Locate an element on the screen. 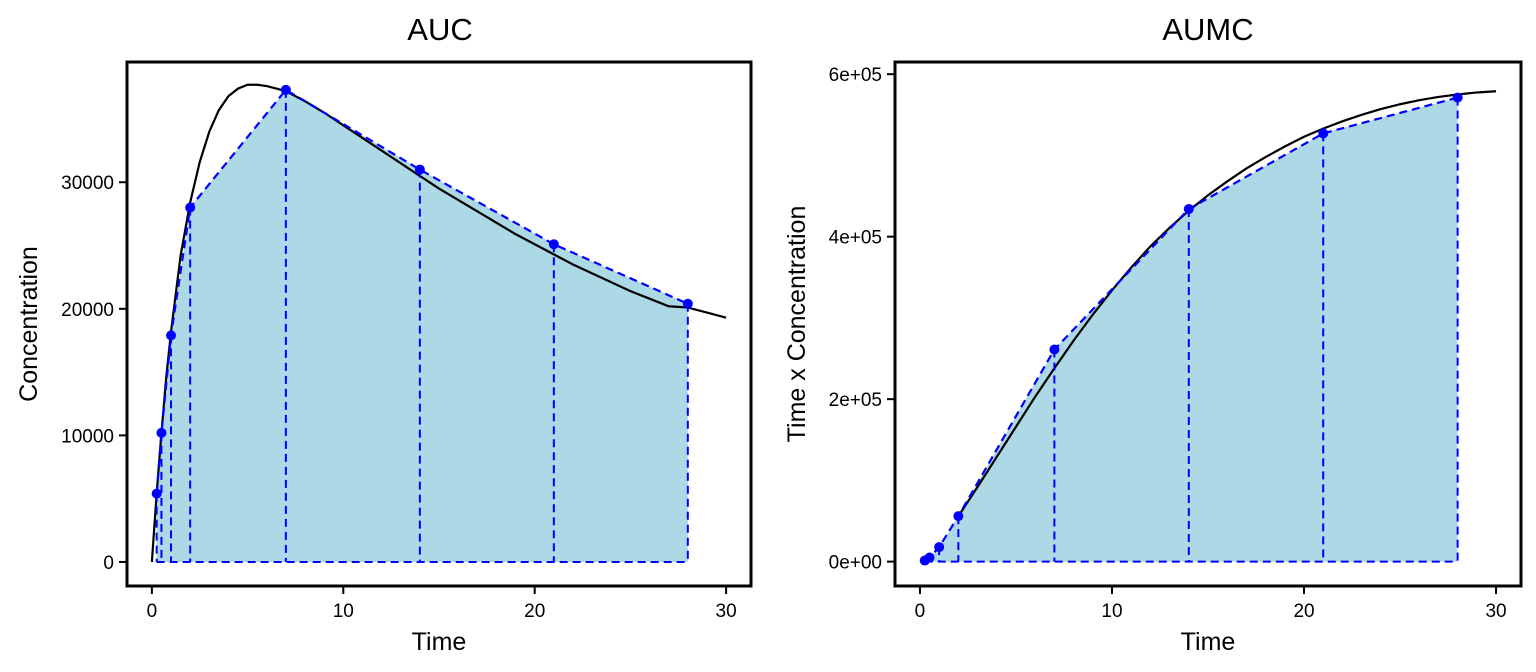 This screenshot has width=1536, height=672. auc-y-tick-label: 10000 is located at coordinates (87, 436).